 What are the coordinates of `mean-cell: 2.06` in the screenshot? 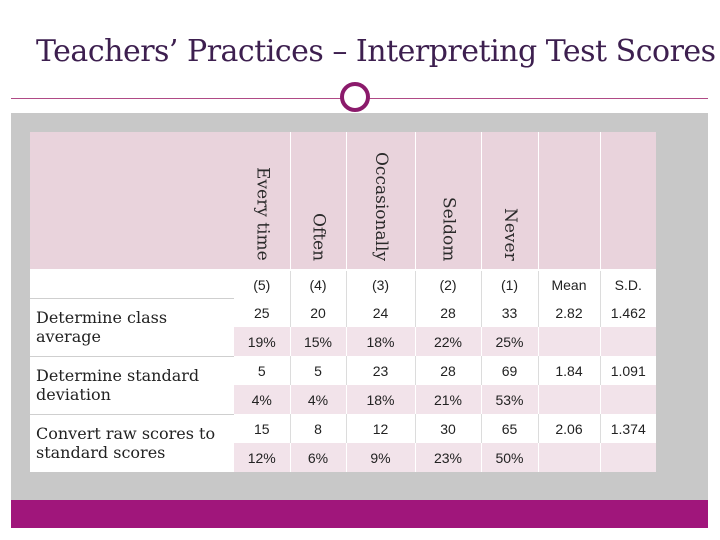 It's located at (569, 428).